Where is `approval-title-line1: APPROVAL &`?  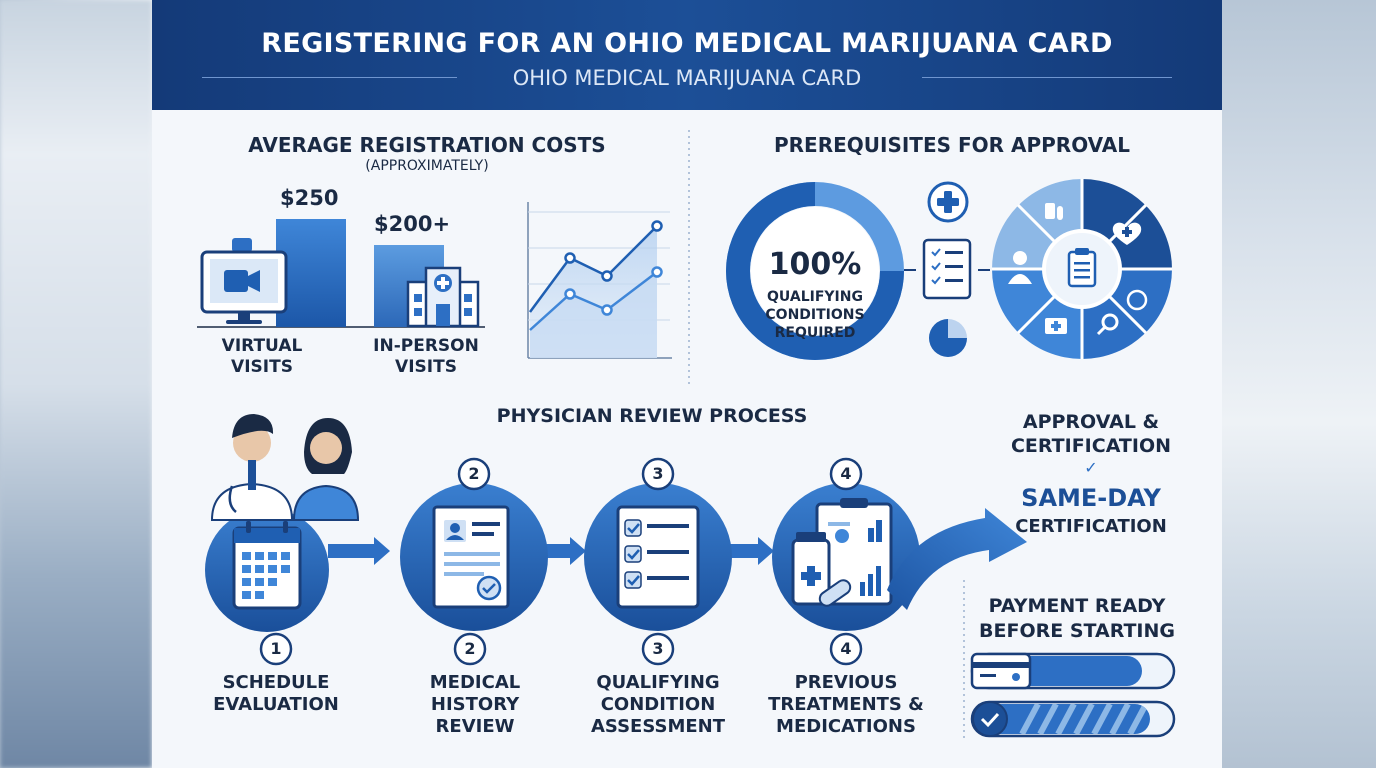
approval-title-line1: APPROVAL & is located at coordinates (1091, 422).